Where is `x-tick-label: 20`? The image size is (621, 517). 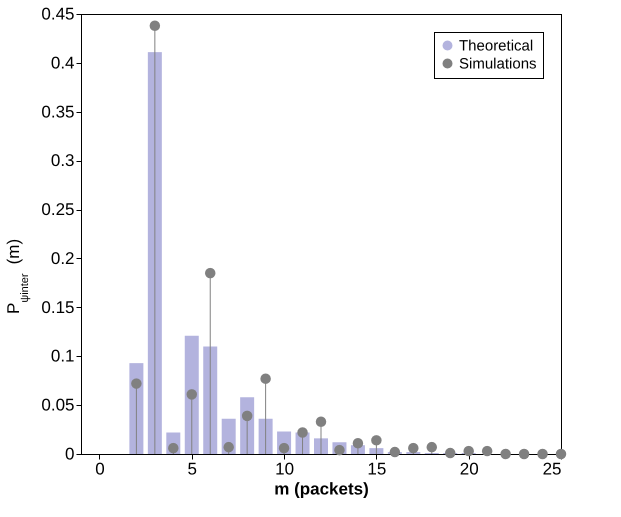
x-tick-label: 20 is located at coordinates (469, 469).